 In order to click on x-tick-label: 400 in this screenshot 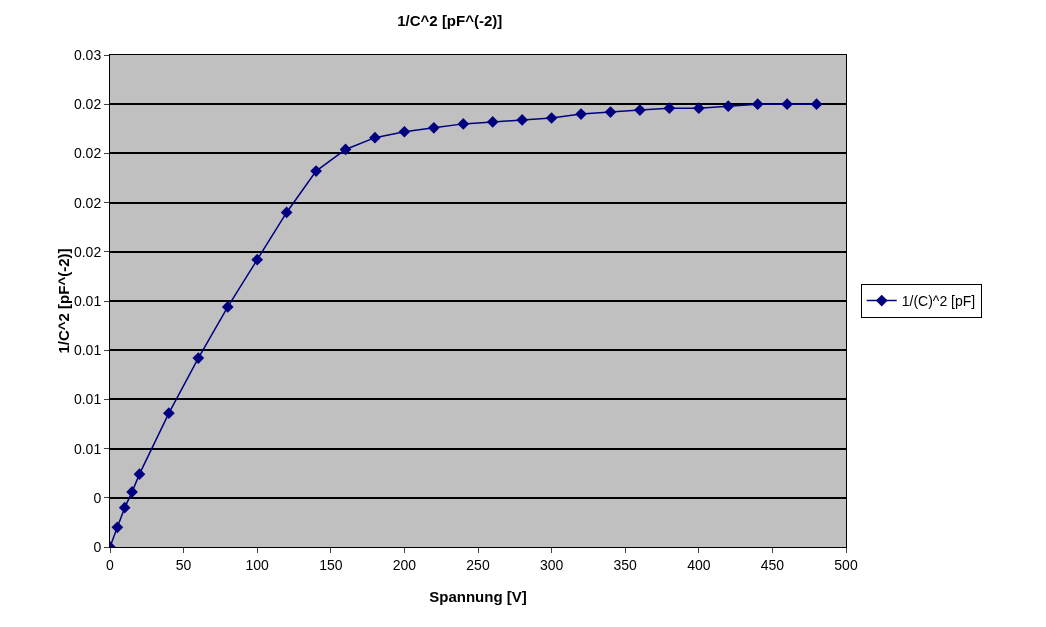, I will do `click(699, 564)`.